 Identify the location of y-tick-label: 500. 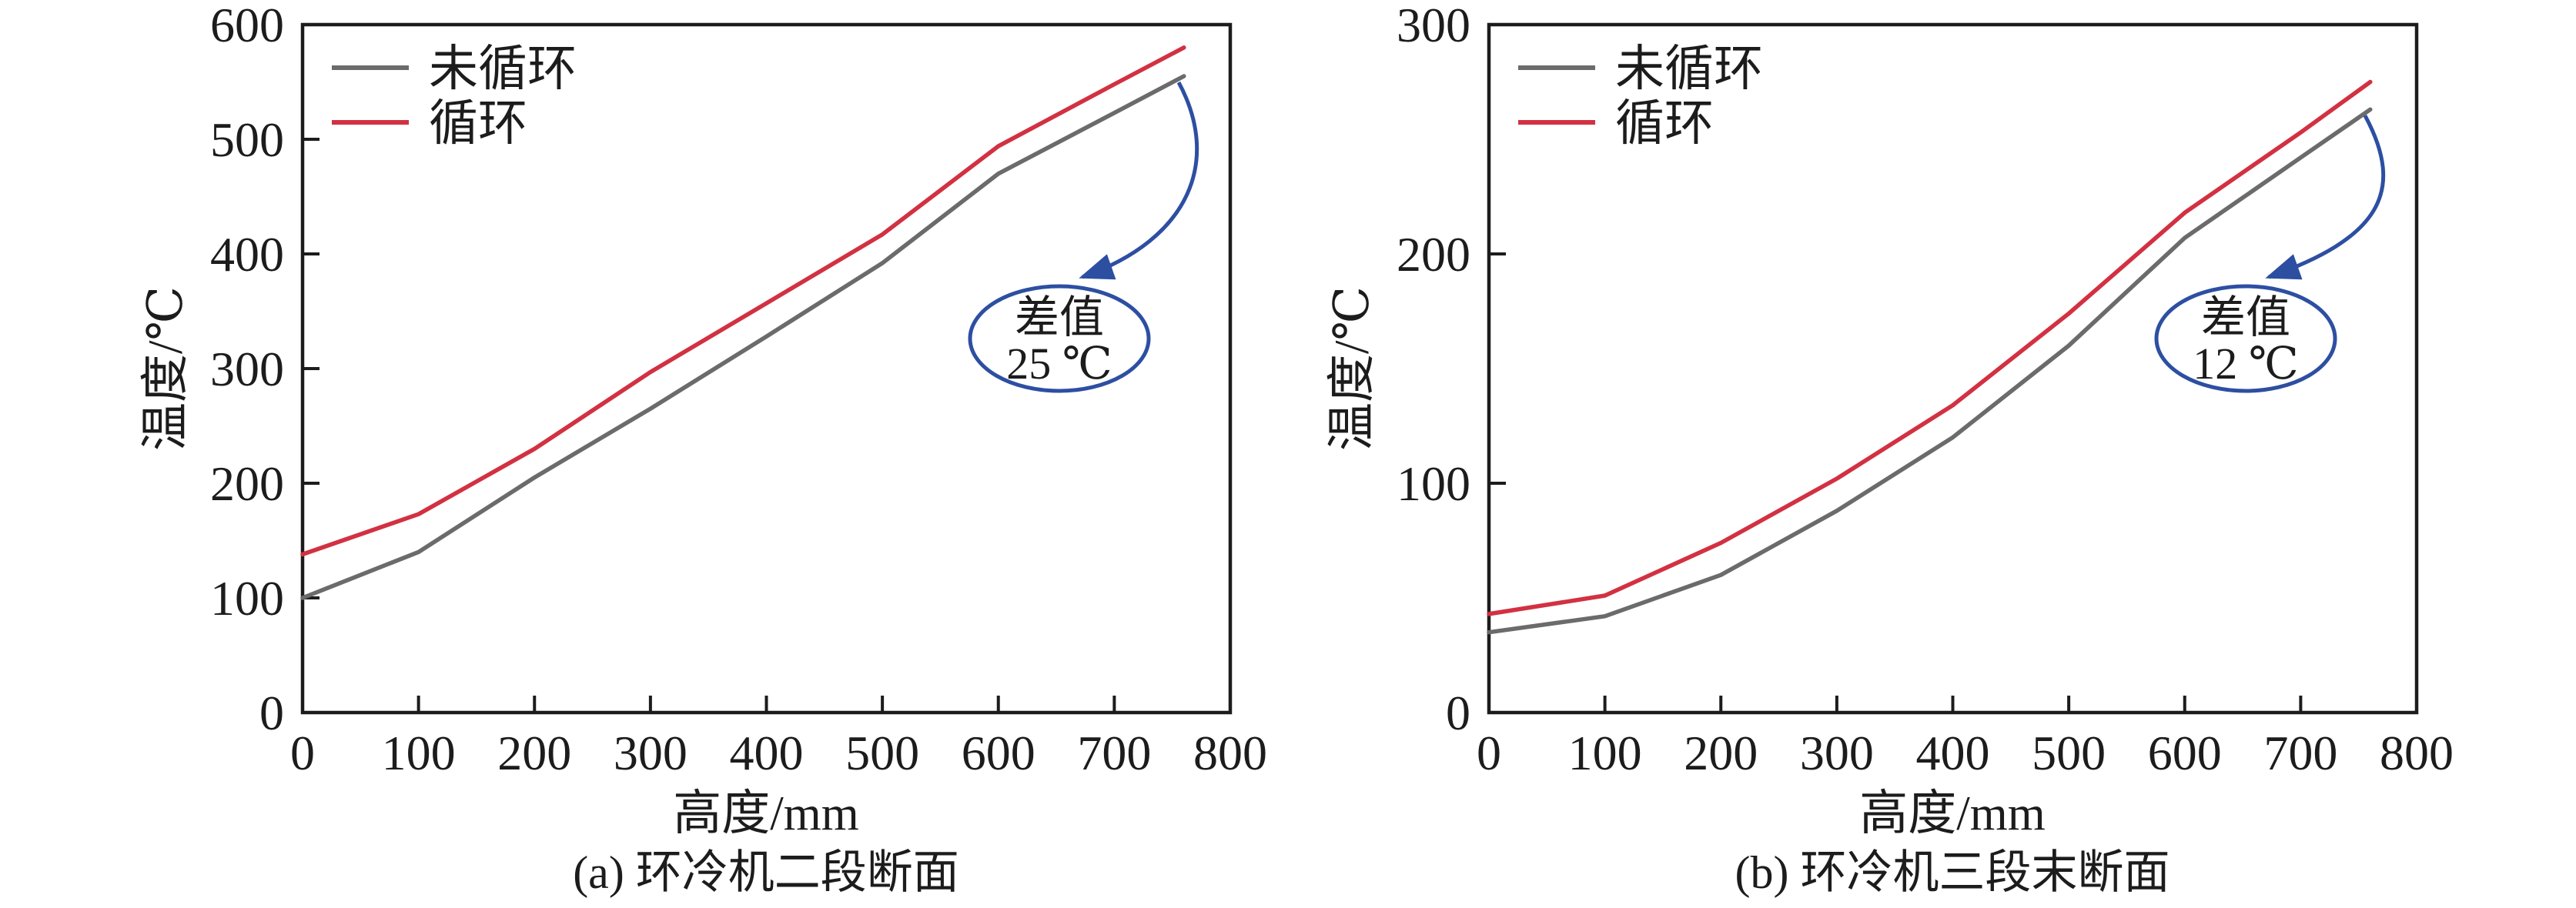
(247, 139).